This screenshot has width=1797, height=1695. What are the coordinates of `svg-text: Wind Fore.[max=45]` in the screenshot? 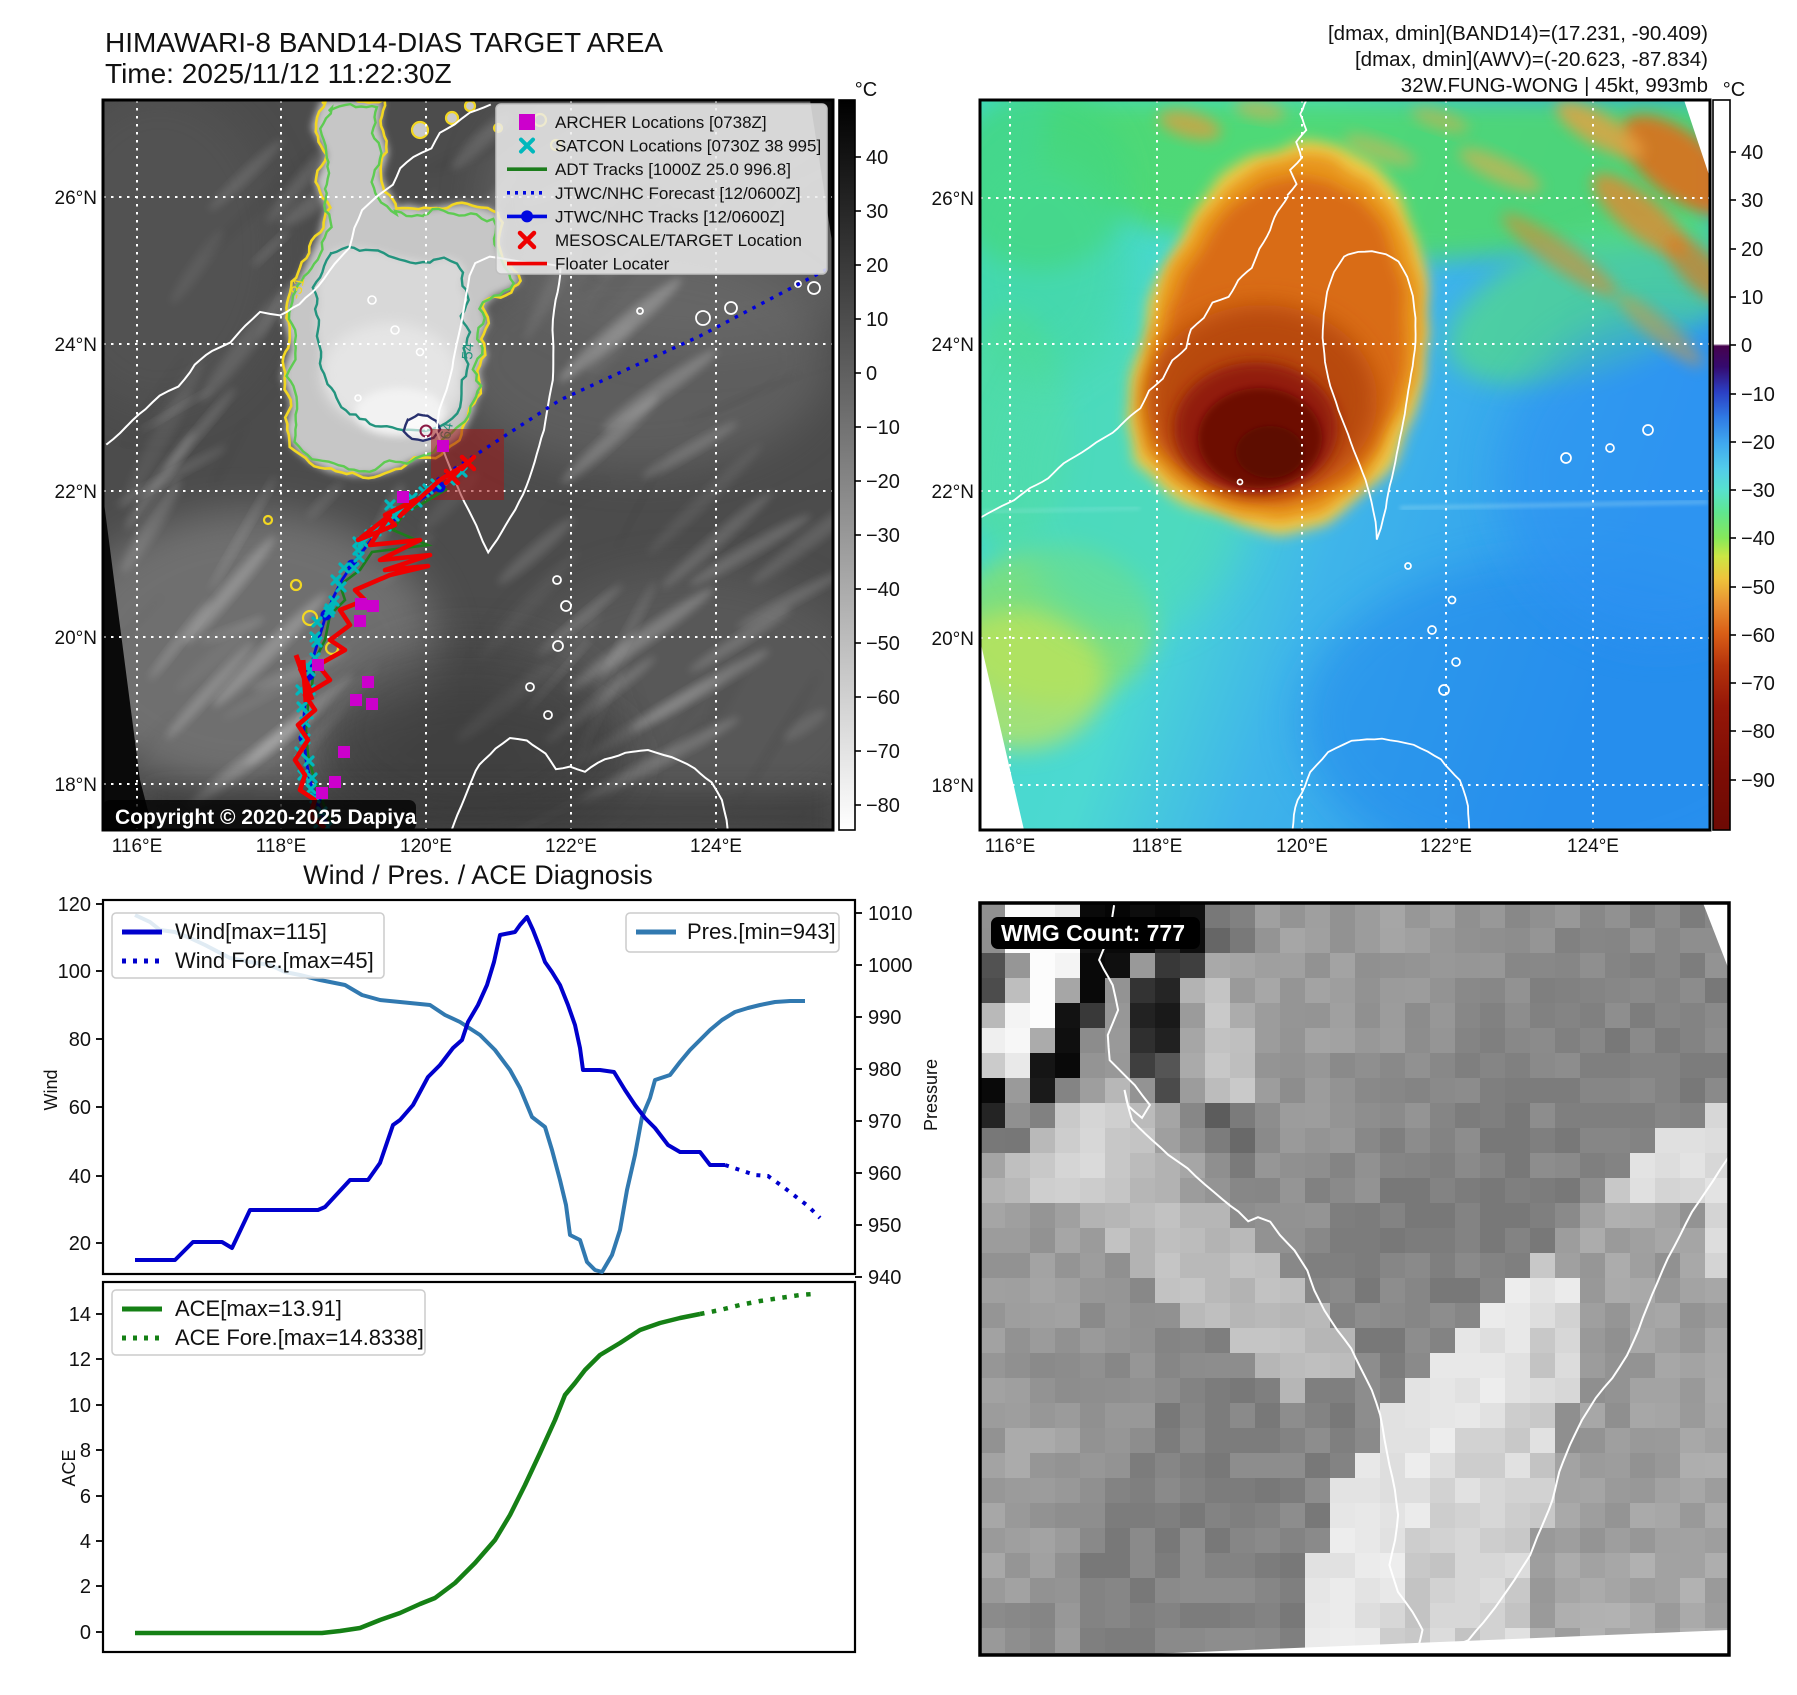 It's located at (274, 960).